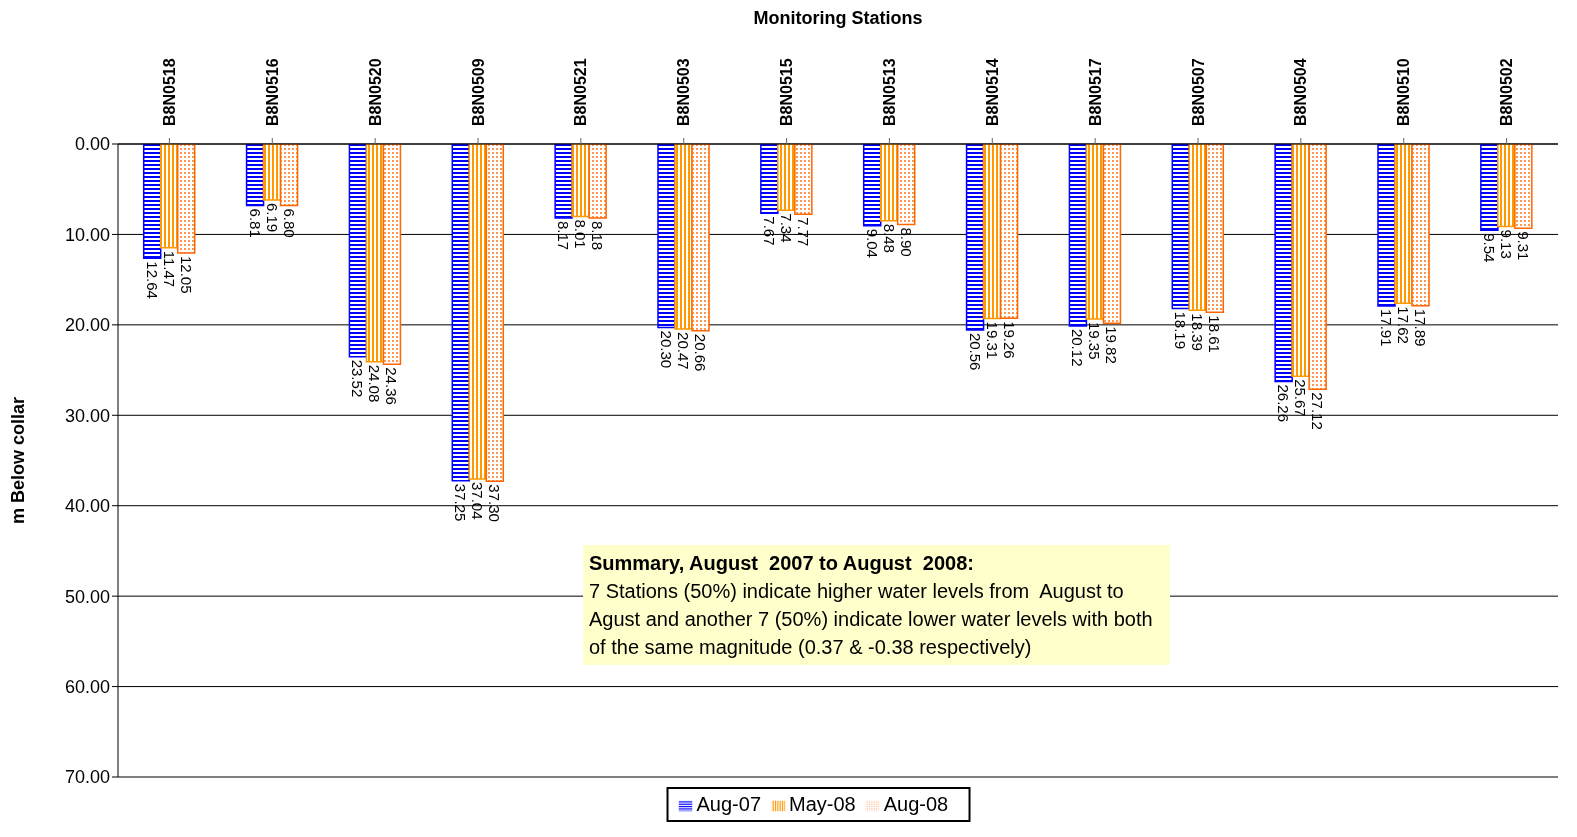  Describe the element at coordinates (581, 92) in the screenshot. I see `x-tick-label: B8N0521` at that location.